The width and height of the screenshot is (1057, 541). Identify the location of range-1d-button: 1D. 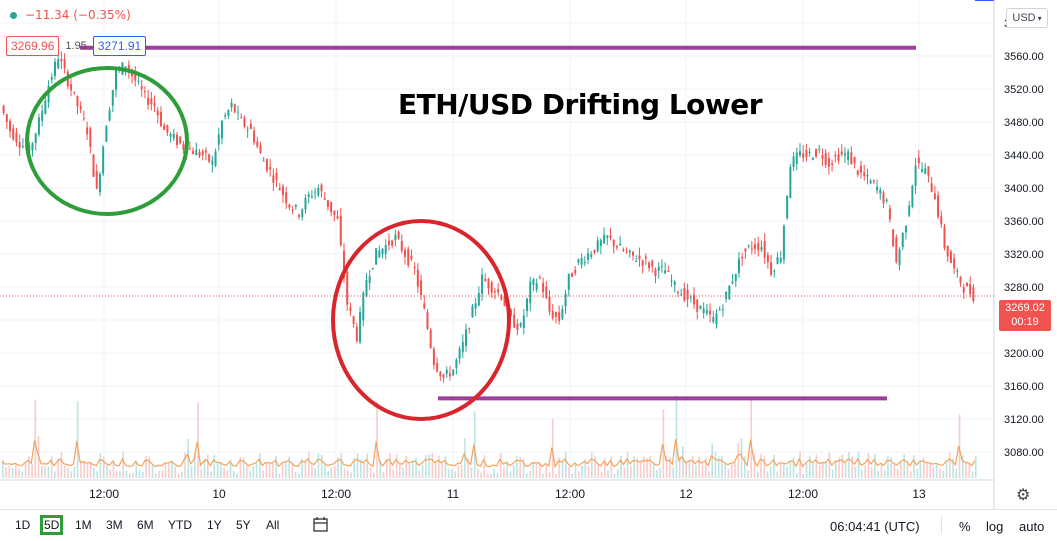
(23, 525).